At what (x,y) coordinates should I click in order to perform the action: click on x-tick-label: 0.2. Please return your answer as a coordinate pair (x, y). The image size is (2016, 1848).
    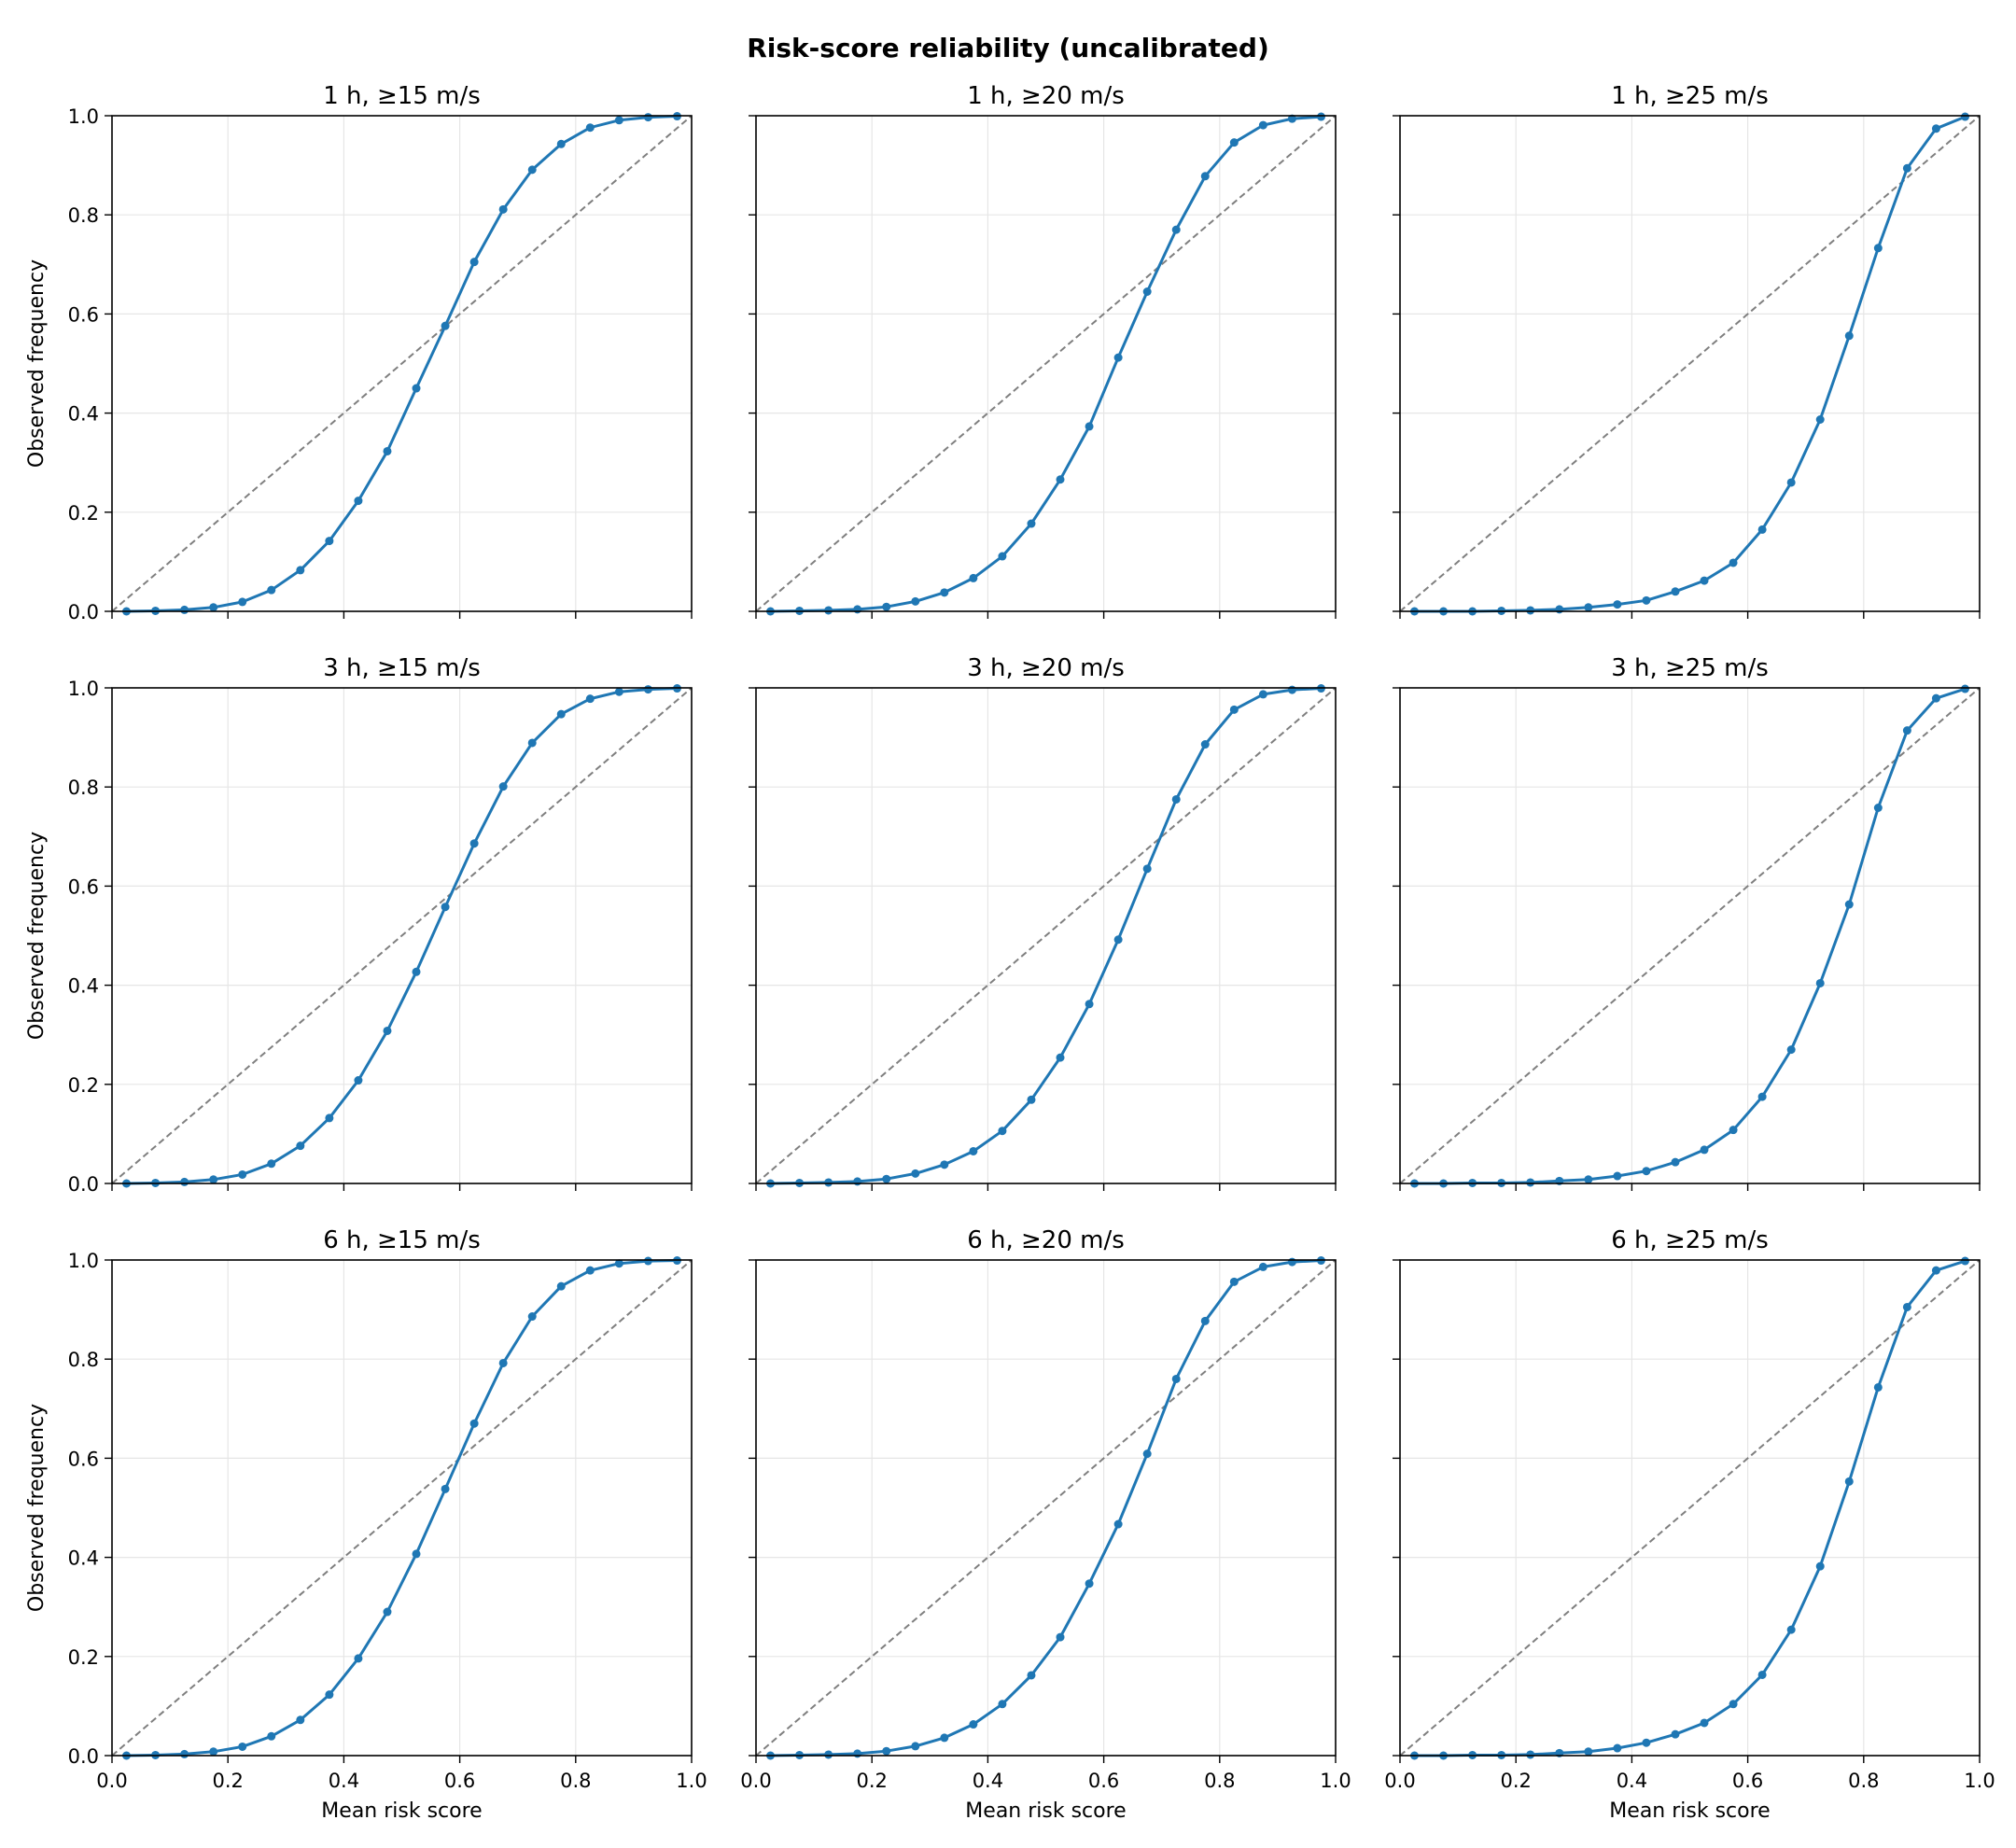
    Looking at the image, I should click on (1515, 1781).